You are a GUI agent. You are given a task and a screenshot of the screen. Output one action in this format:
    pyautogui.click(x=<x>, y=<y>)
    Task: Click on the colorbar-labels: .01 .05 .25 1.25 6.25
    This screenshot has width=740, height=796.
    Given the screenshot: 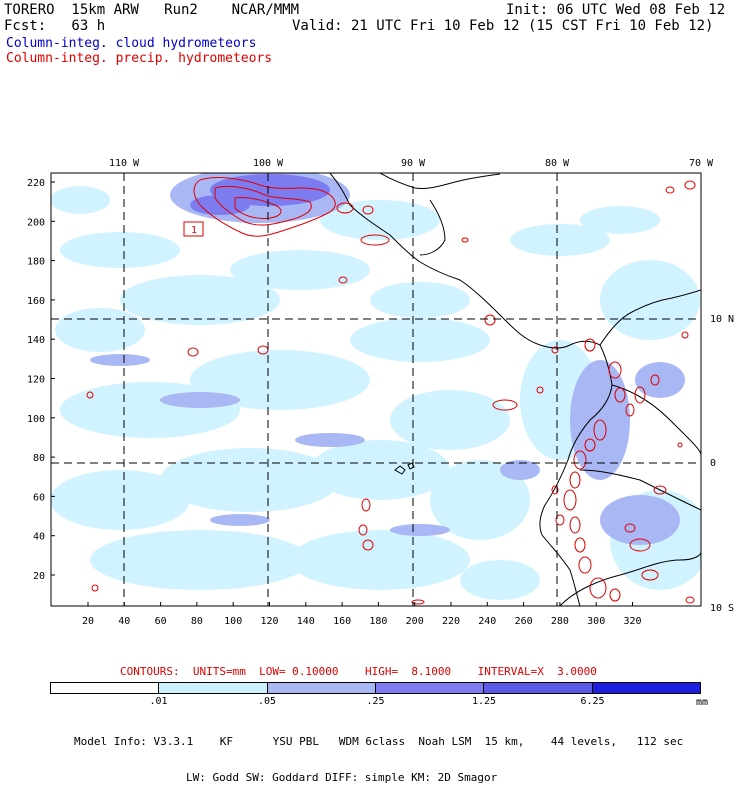 What is the action you would take?
    pyautogui.click(x=375, y=702)
    